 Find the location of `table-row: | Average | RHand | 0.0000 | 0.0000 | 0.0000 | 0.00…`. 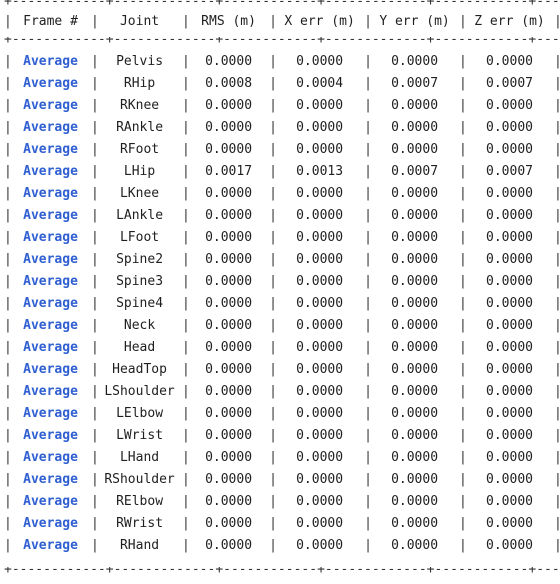

table-row: | Average | RHand | 0.0000 | 0.0000 | 0.0000 | 0.00… is located at coordinates (282, 546).